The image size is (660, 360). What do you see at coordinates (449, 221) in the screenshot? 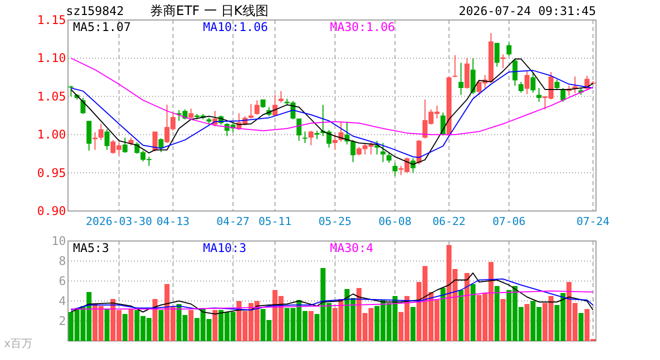
I see `x-tick-label: 06-22` at bounding box center [449, 221].